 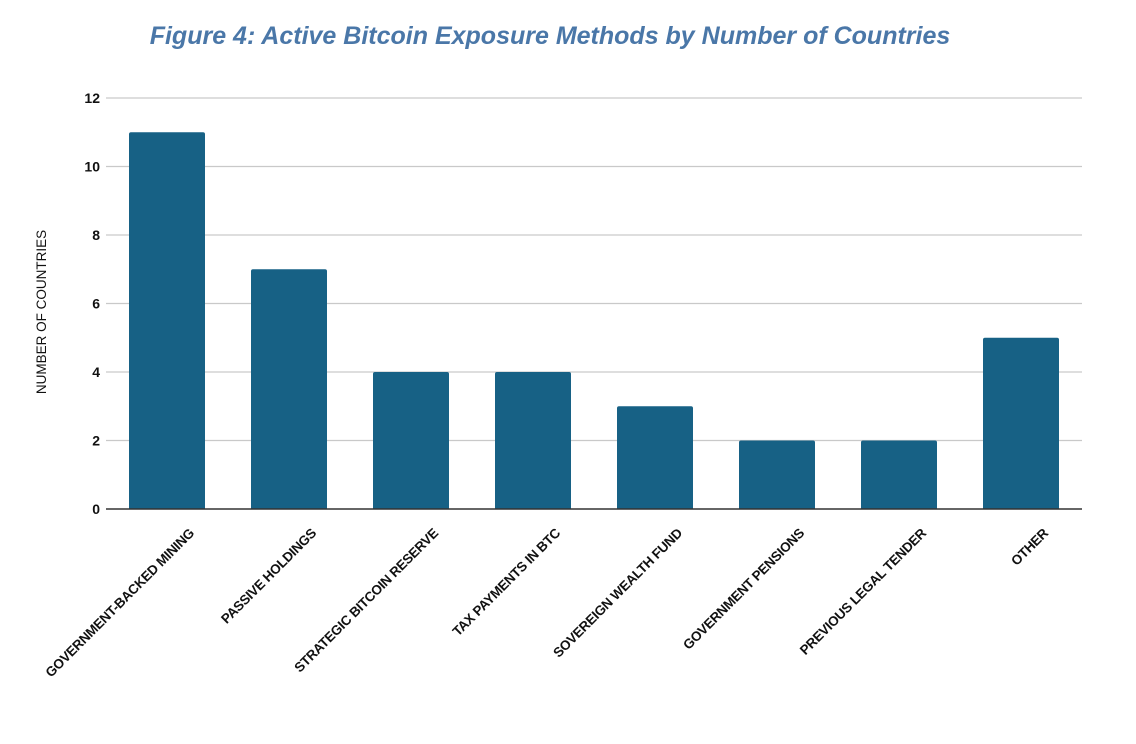 What do you see at coordinates (507, 582) in the screenshot?
I see `x-category-label: TAX PAYMENTS IN BTC` at bounding box center [507, 582].